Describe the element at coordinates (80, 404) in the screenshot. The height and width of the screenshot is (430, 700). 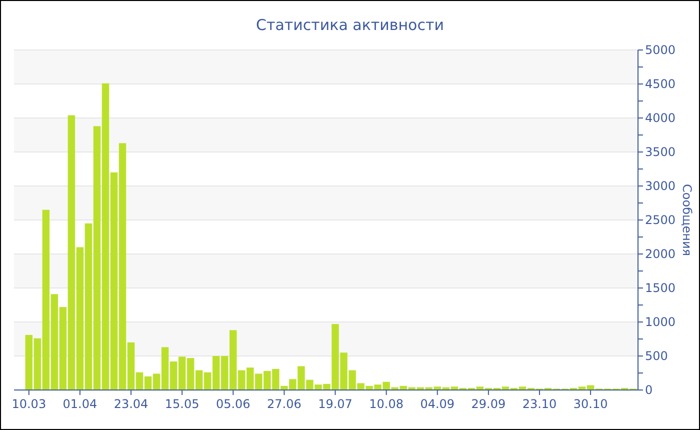
I see `x-tick-label: 01.04` at that location.